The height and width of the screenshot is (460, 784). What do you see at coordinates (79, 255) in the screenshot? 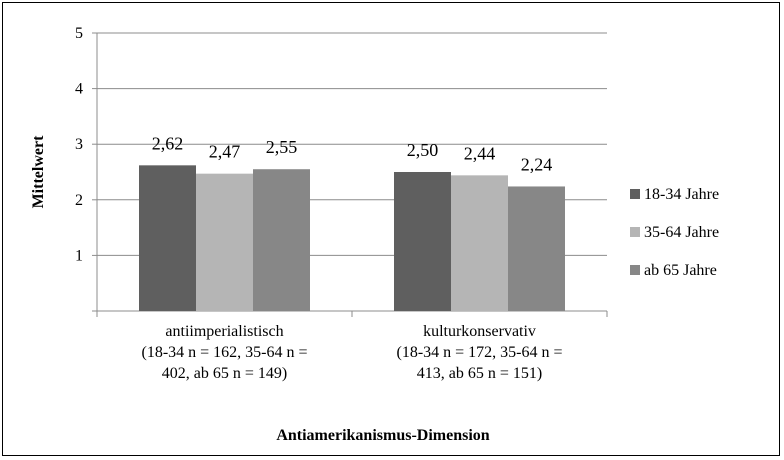
I see `y-tick-label: 1` at bounding box center [79, 255].